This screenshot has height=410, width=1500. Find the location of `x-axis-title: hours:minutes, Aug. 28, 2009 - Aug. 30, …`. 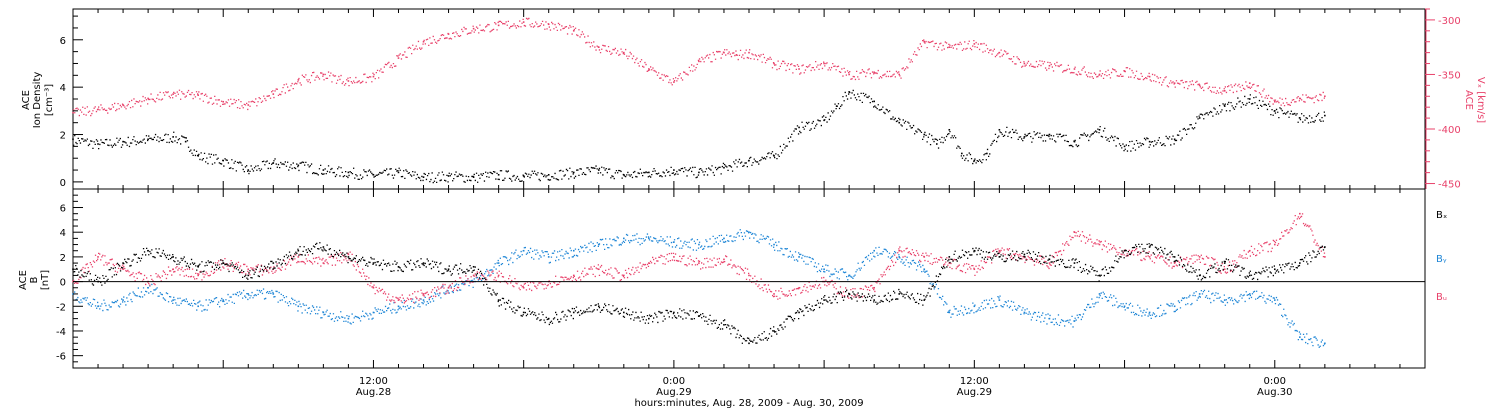

x-axis-title: hours:minutes, Aug. 28, 2009 - Aug. 30, … is located at coordinates (748, 403).